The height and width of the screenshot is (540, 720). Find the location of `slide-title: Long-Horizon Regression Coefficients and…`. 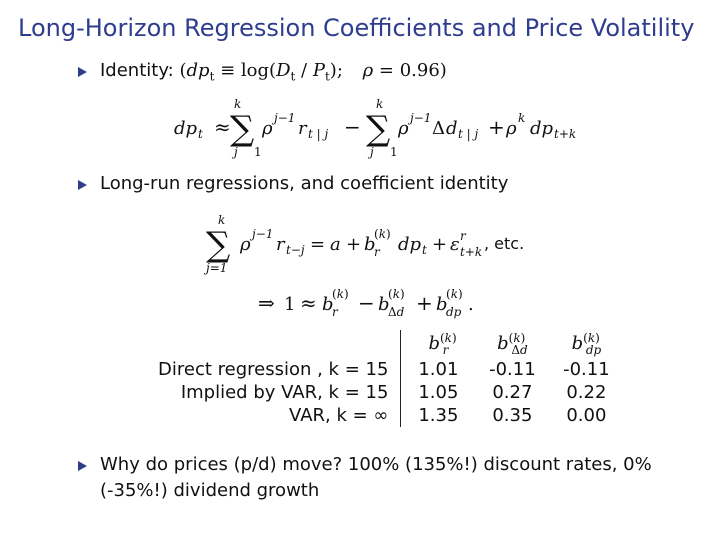

slide-title: Long-Horizon Regression Coefficients and… is located at coordinates (356, 28).